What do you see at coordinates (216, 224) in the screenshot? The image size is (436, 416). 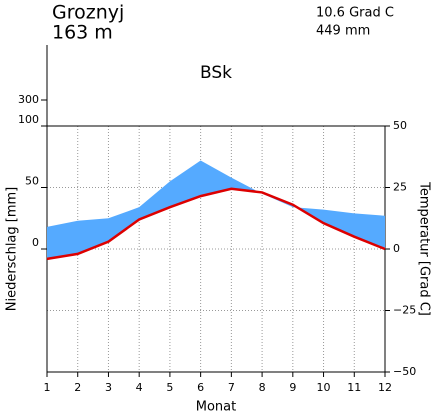 I see `temperature-line` at bounding box center [216, 224].